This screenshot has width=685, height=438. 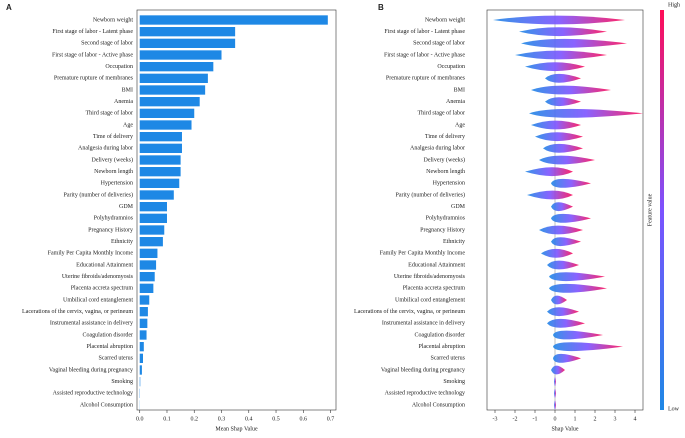 What do you see at coordinates (276, 419) in the screenshot?
I see `x-tick-label: 0.5` at bounding box center [276, 419].